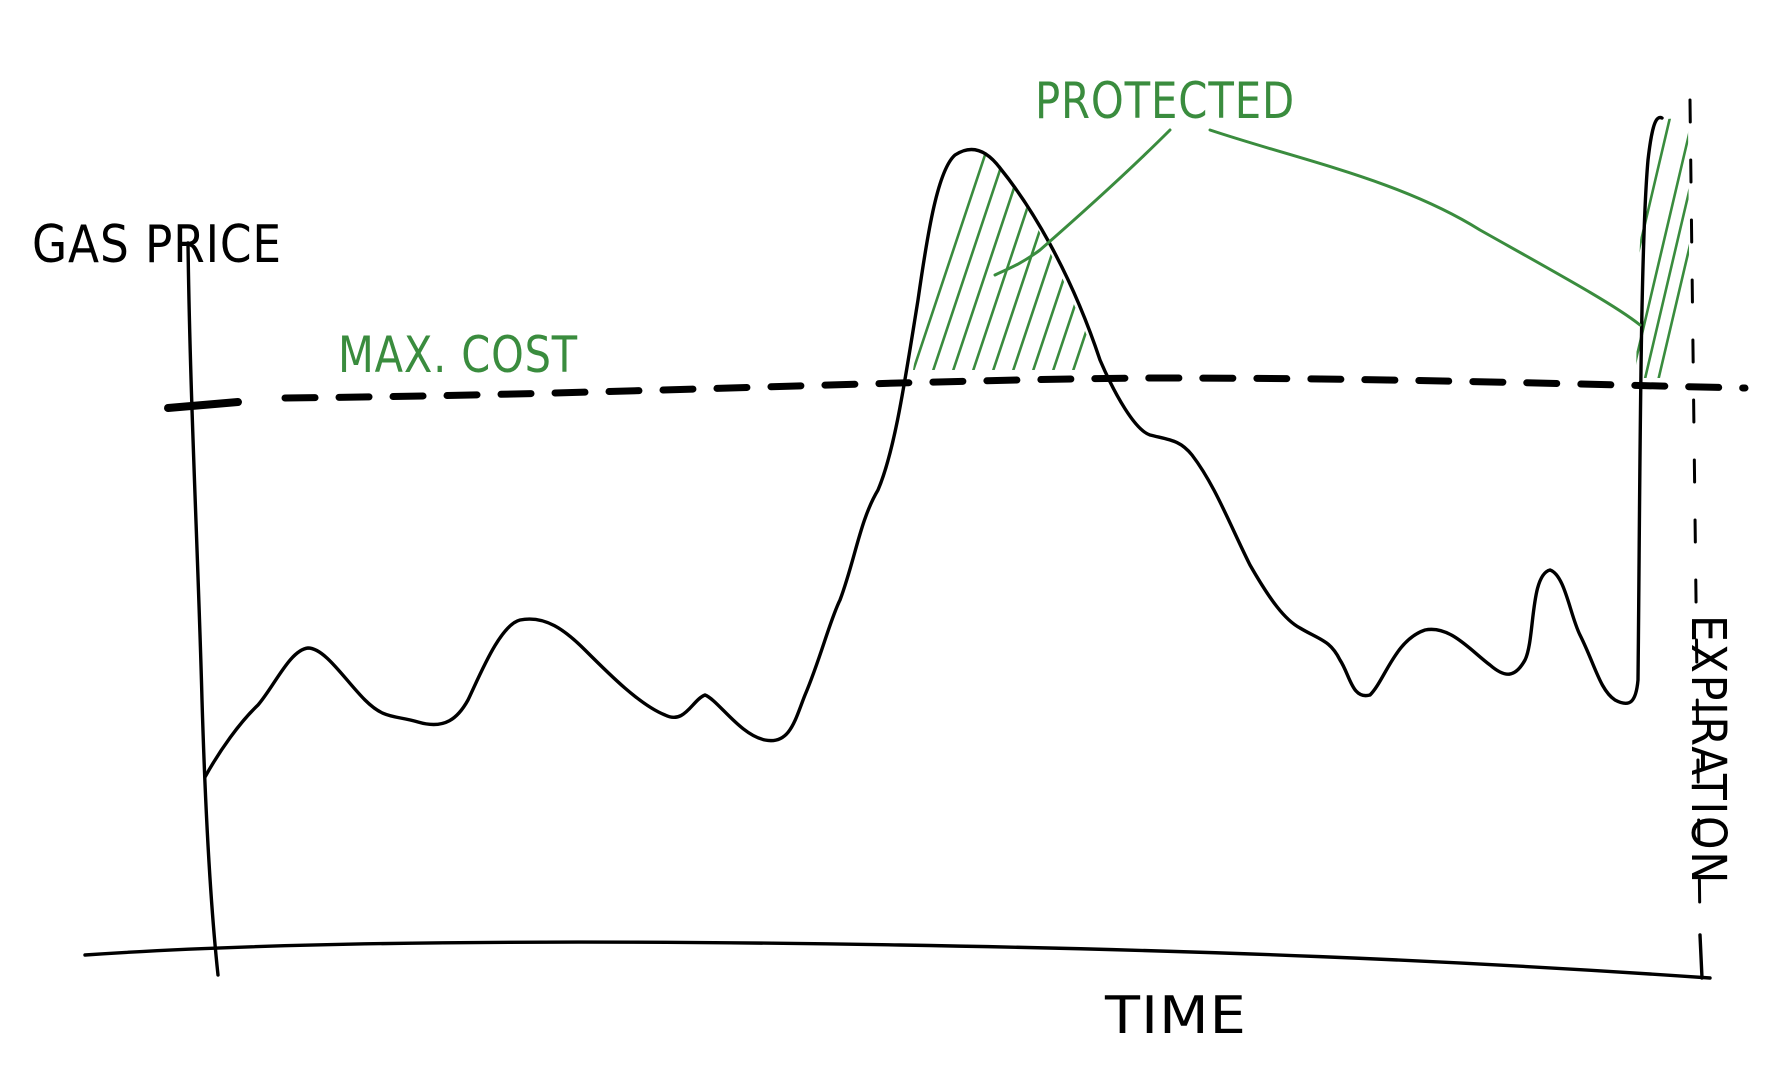  Describe the element at coordinates (458, 355) in the screenshot. I see `max-cost-label: MAX. COST` at that location.